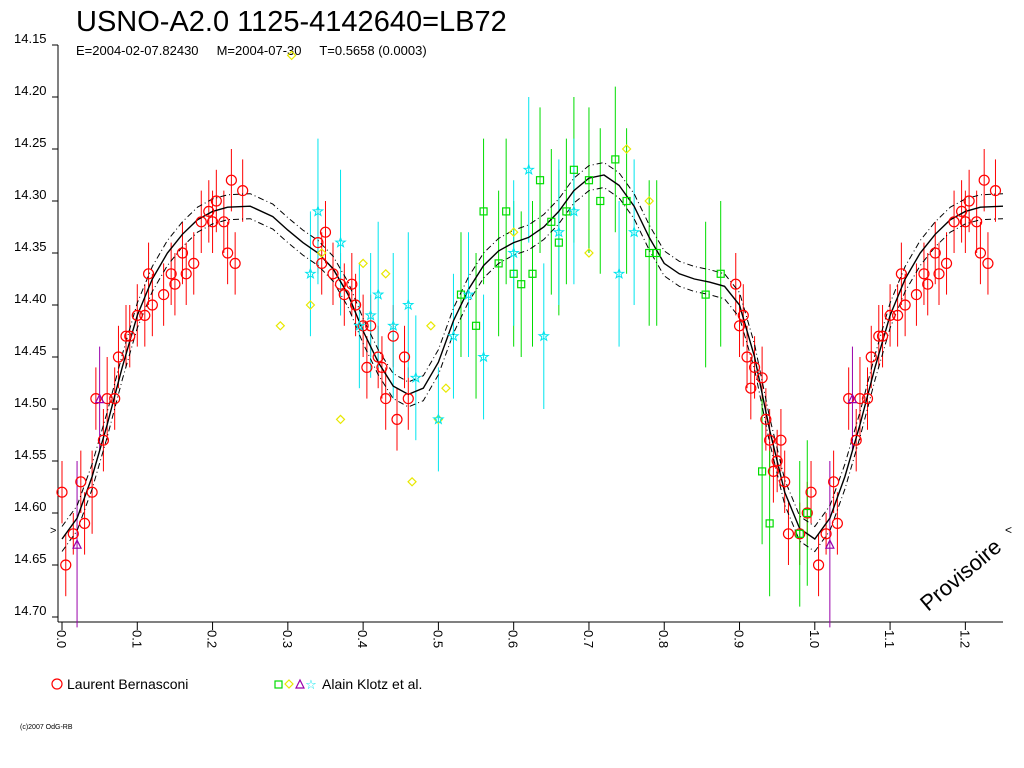 The height and width of the screenshot is (768, 1024). I want to click on chart-title: USNO-A2.0 1125-4142640=LB72, so click(291, 22).